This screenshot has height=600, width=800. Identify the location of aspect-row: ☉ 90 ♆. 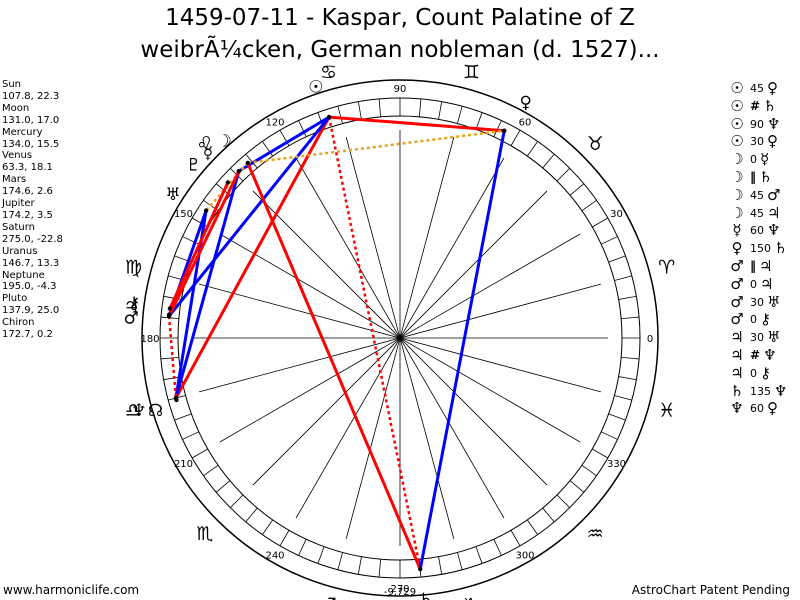
(757, 124).